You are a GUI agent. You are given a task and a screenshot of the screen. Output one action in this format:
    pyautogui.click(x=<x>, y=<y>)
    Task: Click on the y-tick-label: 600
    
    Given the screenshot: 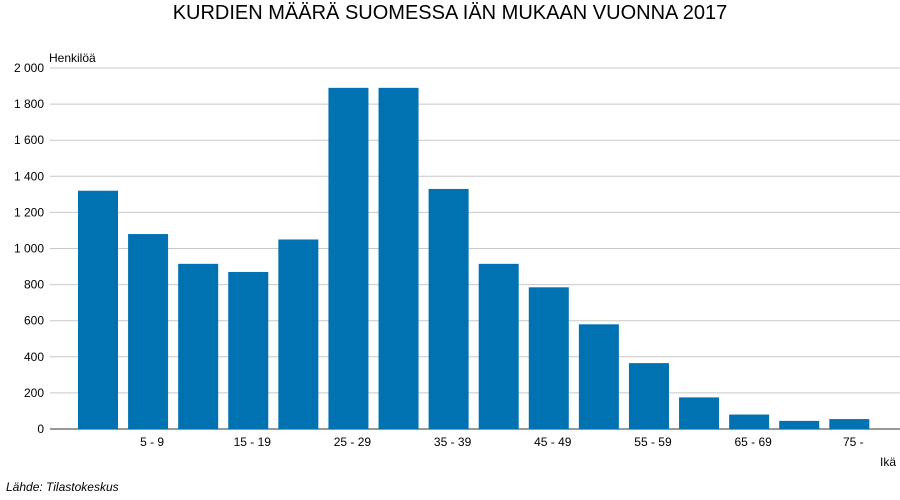 What is the action you would take?
    pyautogui.click(x=34, y=321)
    